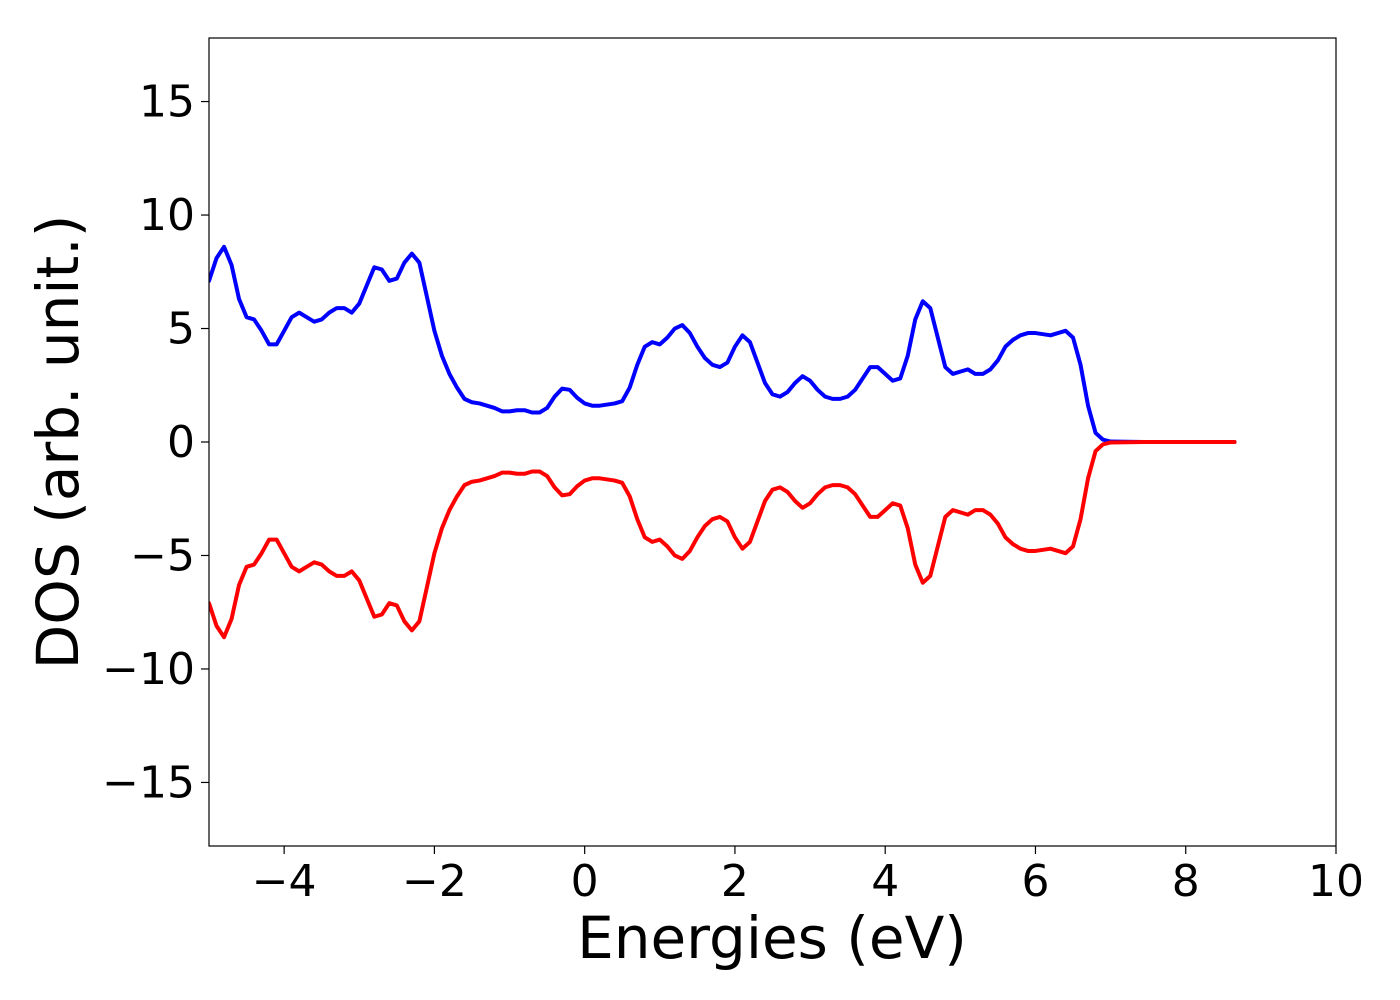  Describe the element at coordinates (772, 938) in the screenshot. I see `x-axis-title: Energies (eV)` at that location.